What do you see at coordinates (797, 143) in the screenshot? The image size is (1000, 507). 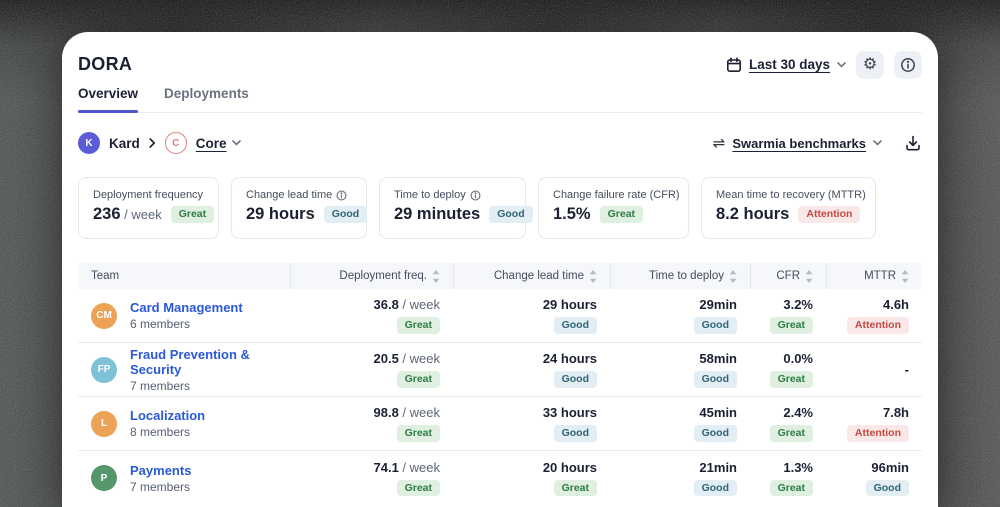 I see `benchmarks-dropdown: ⇌ Swarmia benchmarks` at bounding box center [797, 143].